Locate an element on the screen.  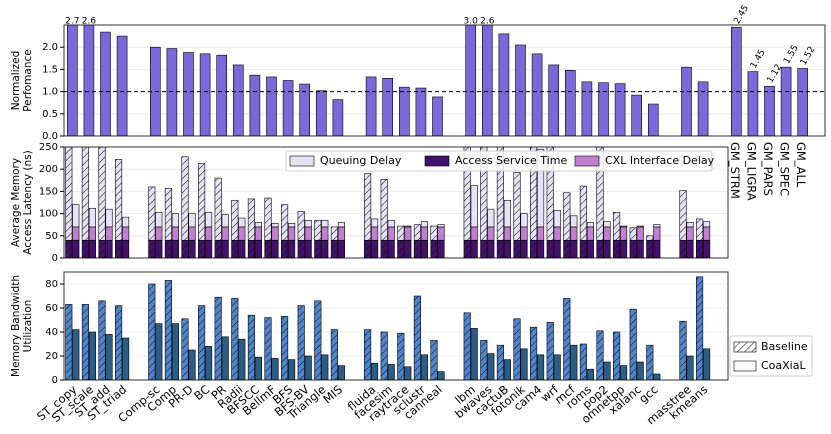
y-tick-label: 80 is located at coordinates (51, 284).